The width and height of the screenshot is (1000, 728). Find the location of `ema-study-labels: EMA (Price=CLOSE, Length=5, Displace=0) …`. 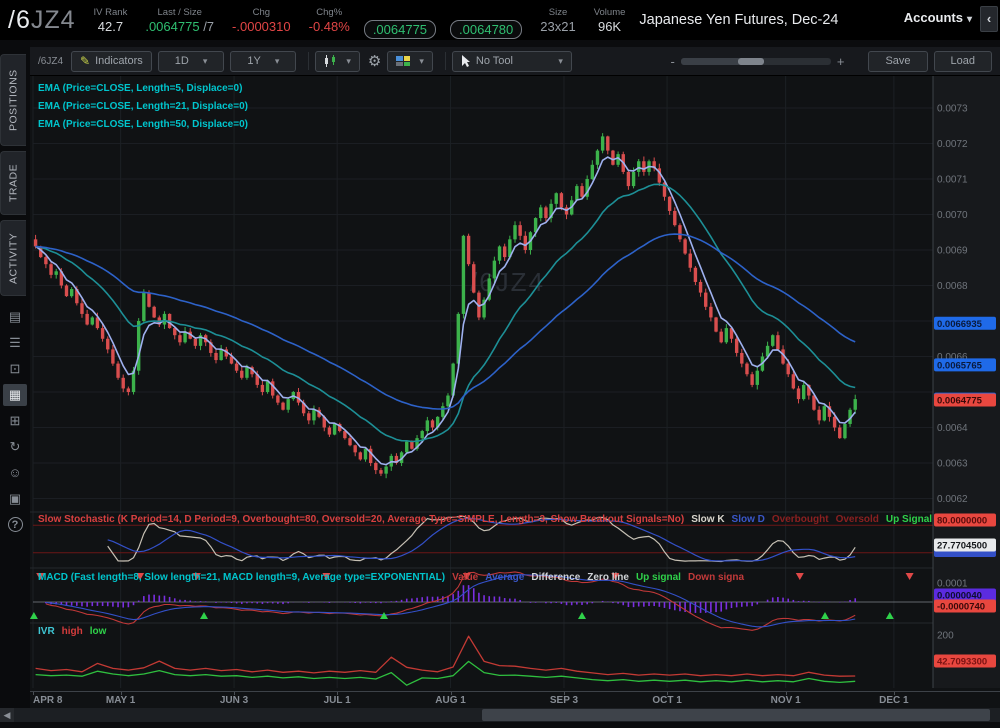

ema-study-labels: EMA (Price=CLOSE, Length=5, Displace=0) … is located at coordinates (143, 107).